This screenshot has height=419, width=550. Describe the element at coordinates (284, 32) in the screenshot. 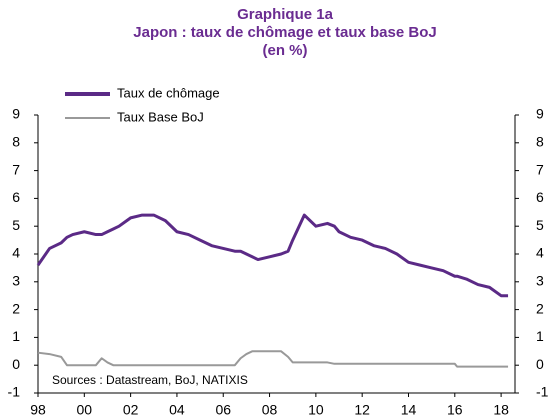

I see `chart-subtitle: Japon : taux de chômage et taux base BoJ` at that location.